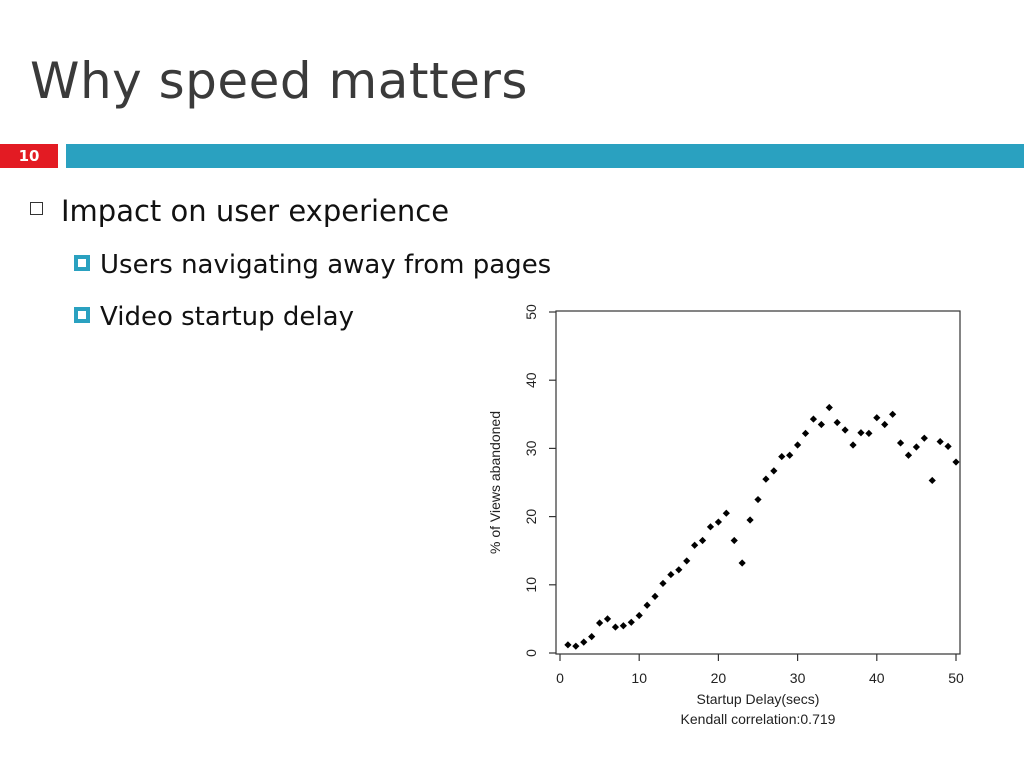 The height and width of the screenshot is (768, 1024). Describe the element at coordinates (531, 517) in the screenshot. I see `y-tick-label: 20` at that location.